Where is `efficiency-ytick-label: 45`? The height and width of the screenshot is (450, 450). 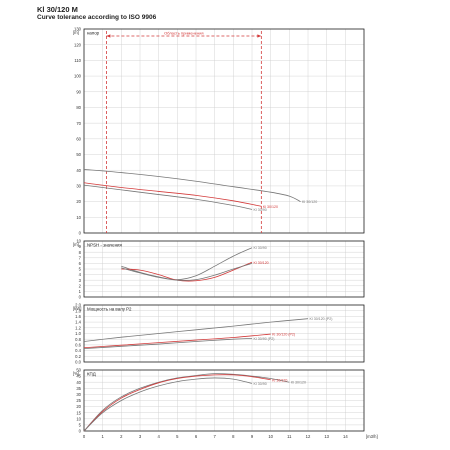
efficiency-ytick-label: 45 is located at coordinates (78, 376).